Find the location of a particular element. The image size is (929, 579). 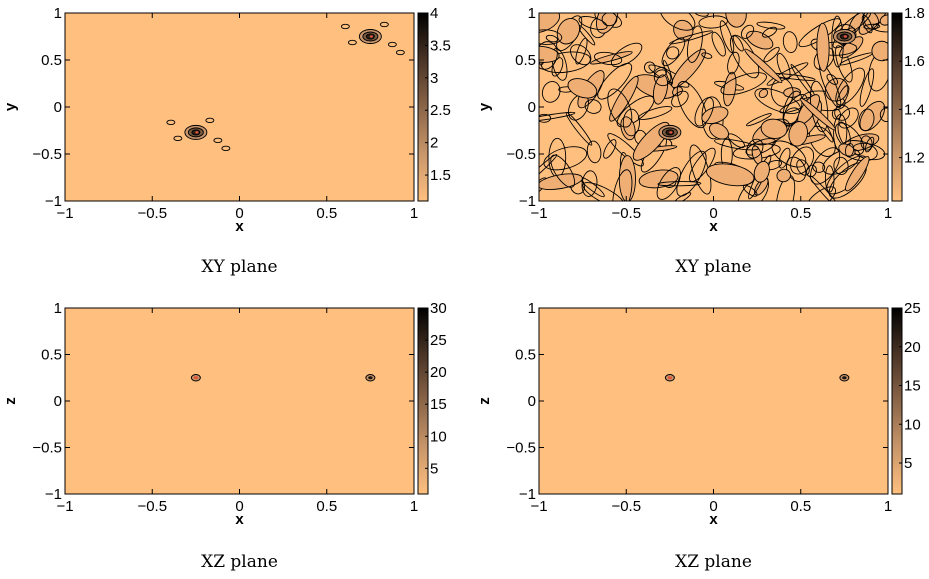

colorbar-tick-label: 15 is located at coordinates (912, 386).